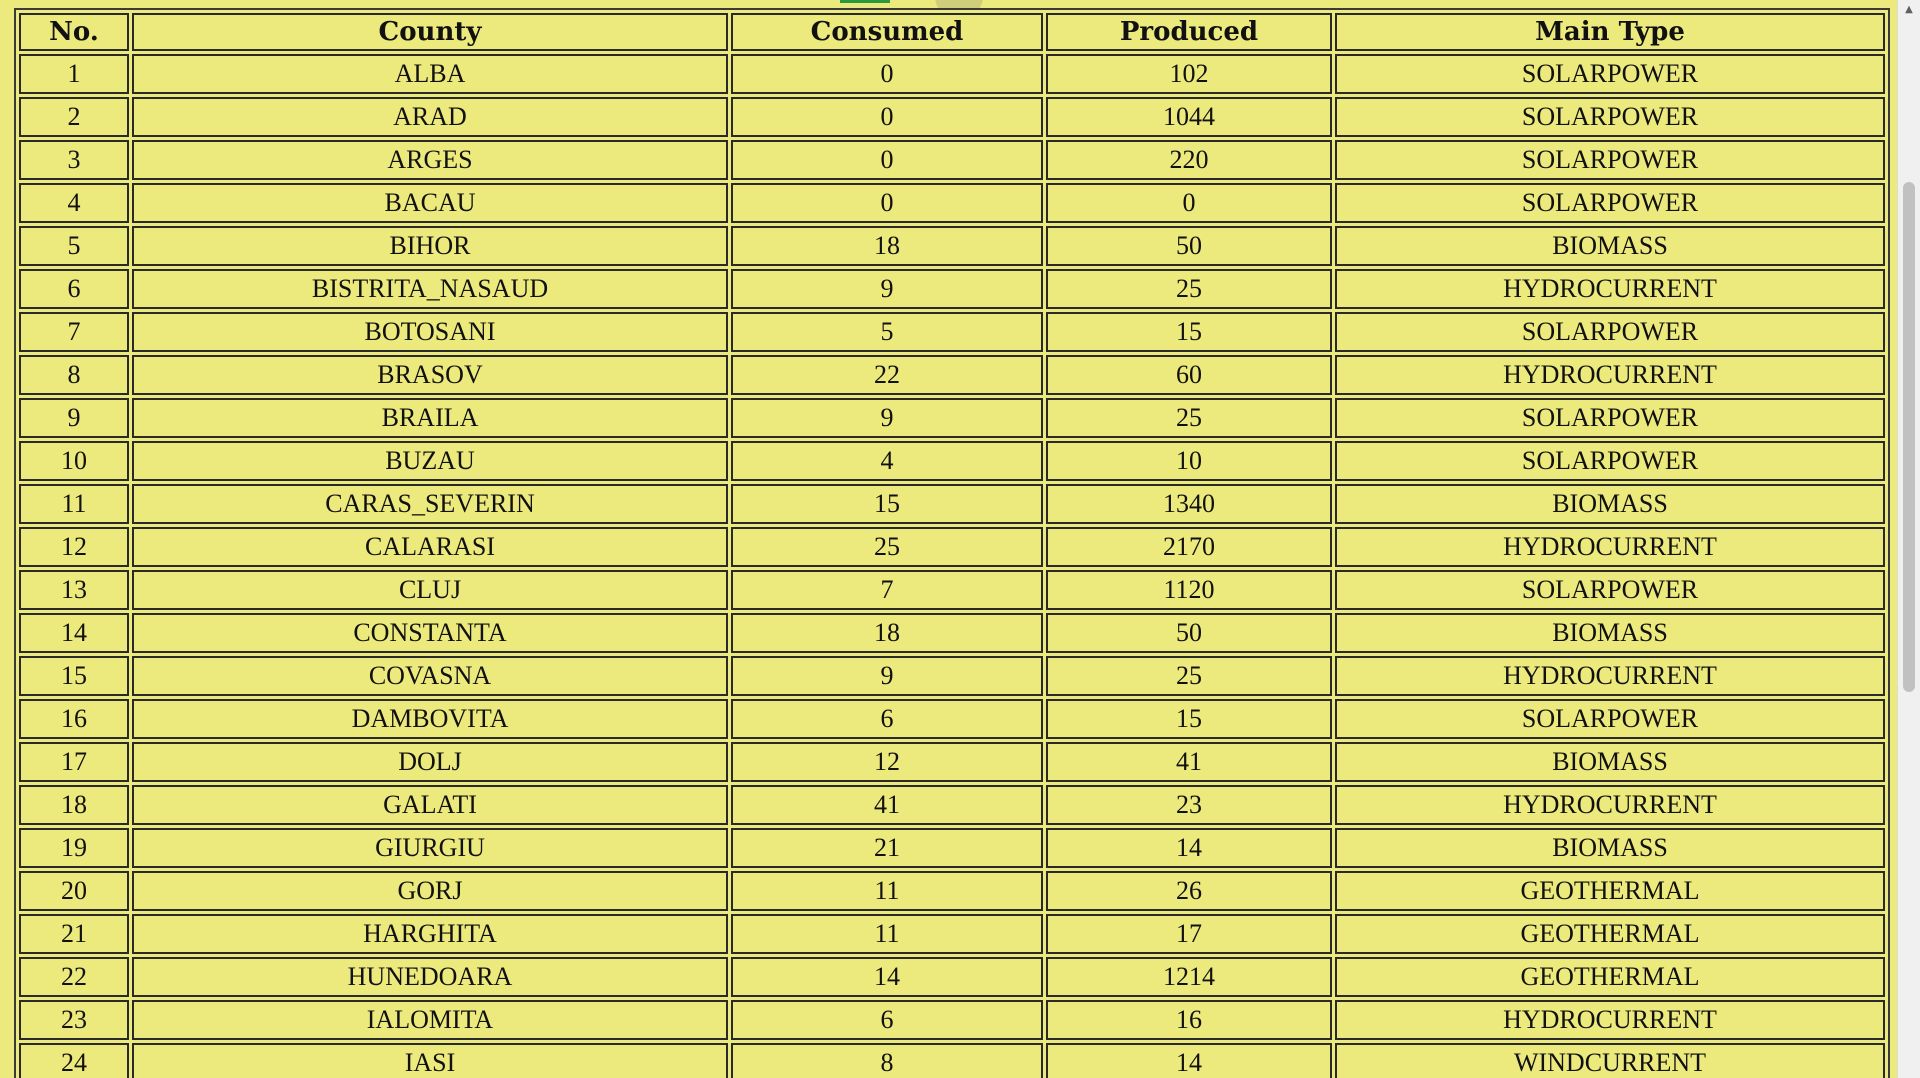 The height and width of the screenshot is (1078, 1920). I want to click on table-row: 8 BRASOV 22 60 HYDROCURRENT, so click(952, 375).